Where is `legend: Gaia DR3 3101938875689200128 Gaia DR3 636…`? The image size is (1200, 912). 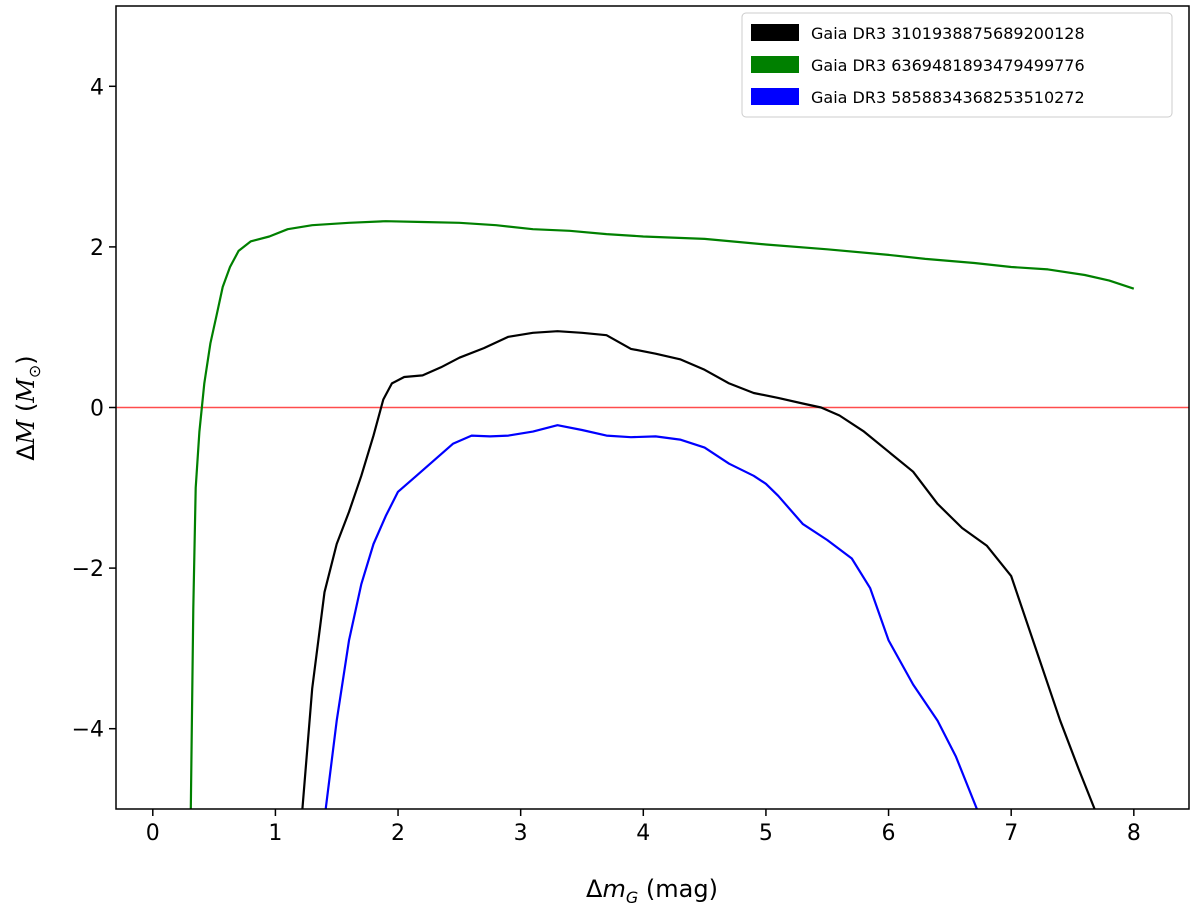
legend: Gaia DR3 3101938875689200128 Gaia DR3 636… is located at coordinates (957, 65).